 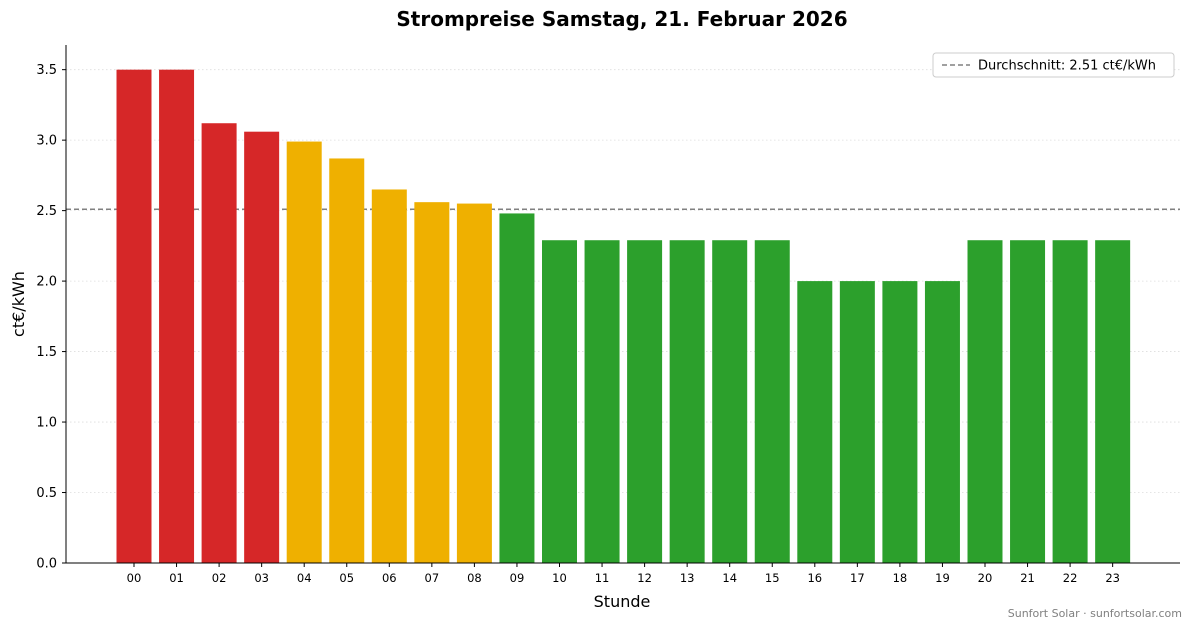 What do you see at coordinates (772, 578) in the screenshot?
I see `x-tick-label: 15` at bounding box center [772, 578].